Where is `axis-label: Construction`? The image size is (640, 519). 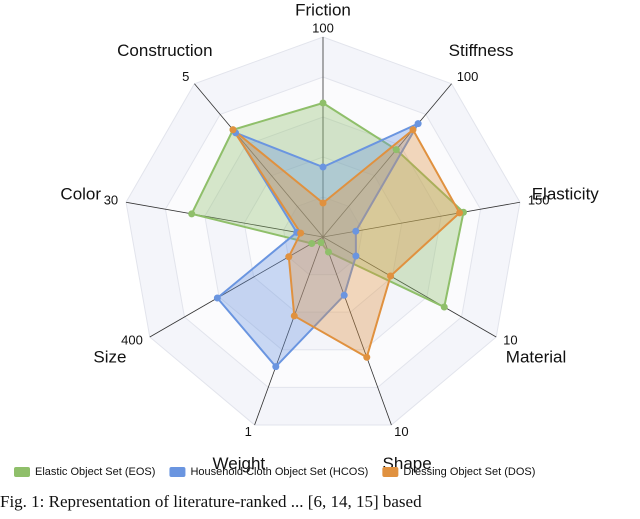 axis-label: Construction is located at coordinates (164, 50).